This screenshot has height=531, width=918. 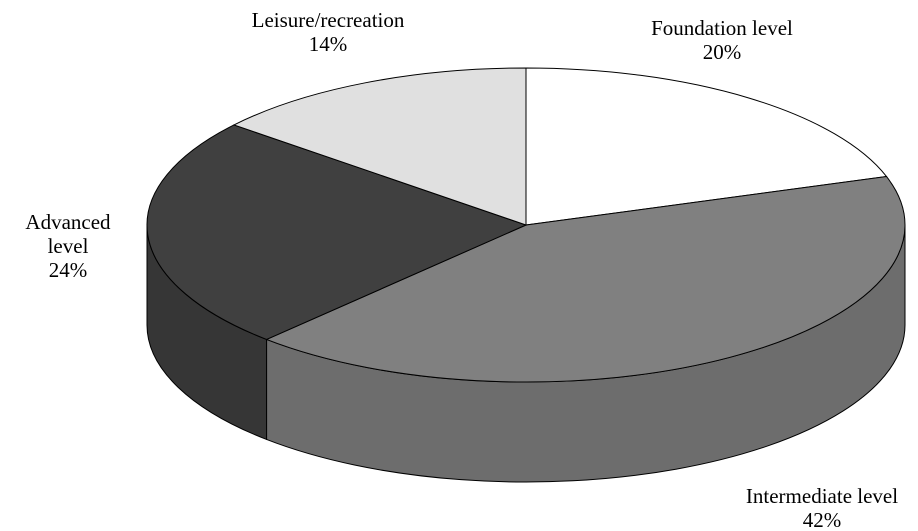 I want to click on value-label: 24%, so click(x=68, y=270).